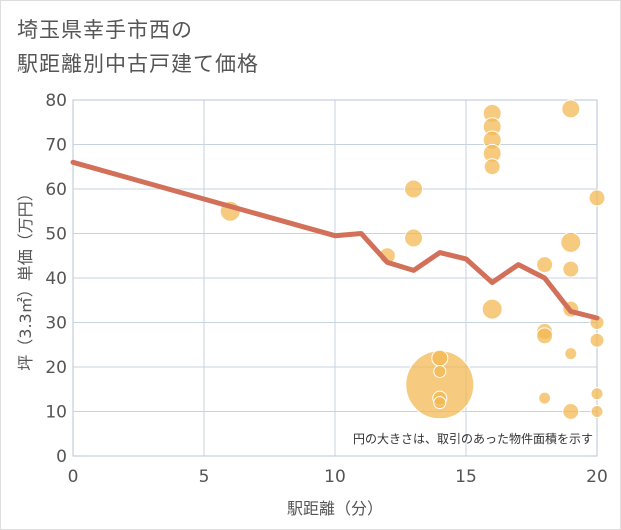 Image resolution: width=621 pixels, height=530 pixels. I want to click on x-tick-label-0: 0, so click(73, 477).